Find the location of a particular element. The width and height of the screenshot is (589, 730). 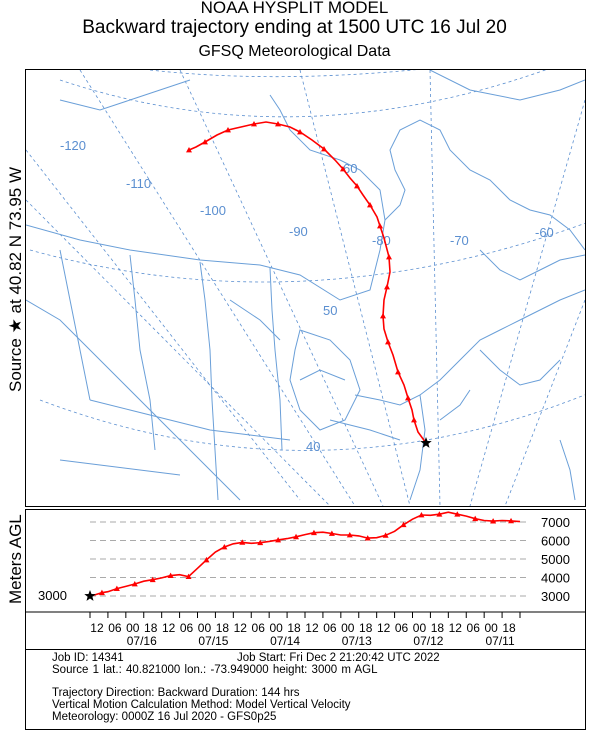

x-date-label: 07/13 is located at coordinates (357, 641).